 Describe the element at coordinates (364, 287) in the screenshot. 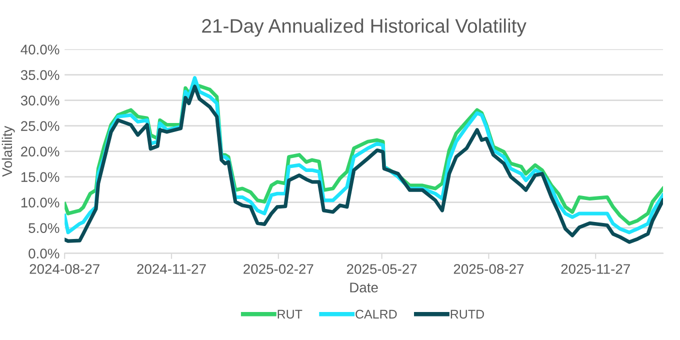

I see `x-axis-title: Date` at that location.